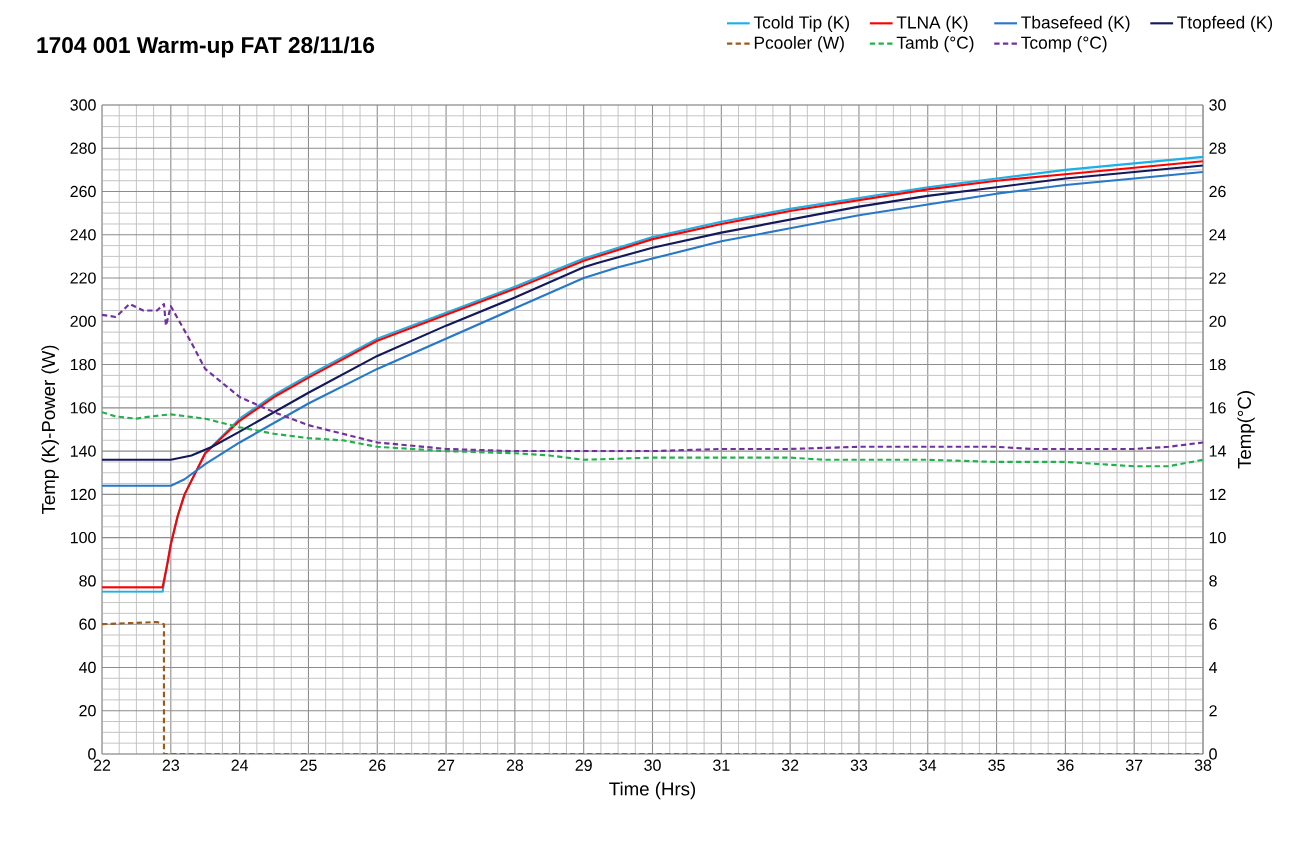  What do you see at coordinates (1217, 105) in the screenshot?
I see `y2-tick-label: 30` at bounding box center [1217, 105].